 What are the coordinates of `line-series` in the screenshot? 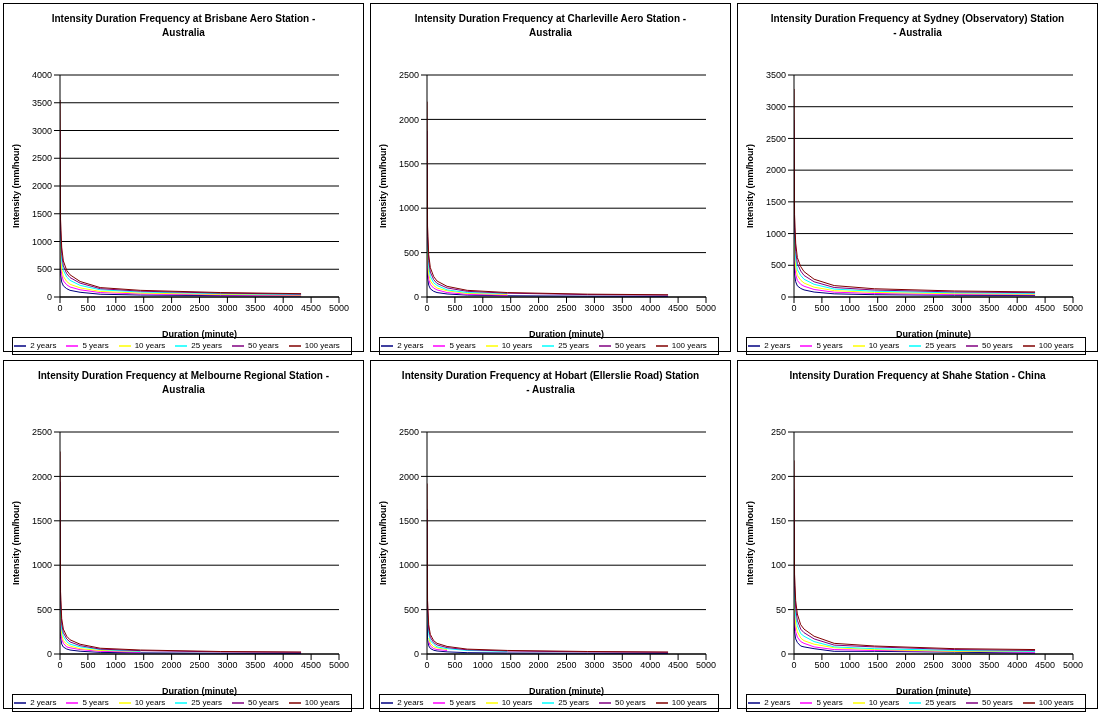 It's located at (438, 646).